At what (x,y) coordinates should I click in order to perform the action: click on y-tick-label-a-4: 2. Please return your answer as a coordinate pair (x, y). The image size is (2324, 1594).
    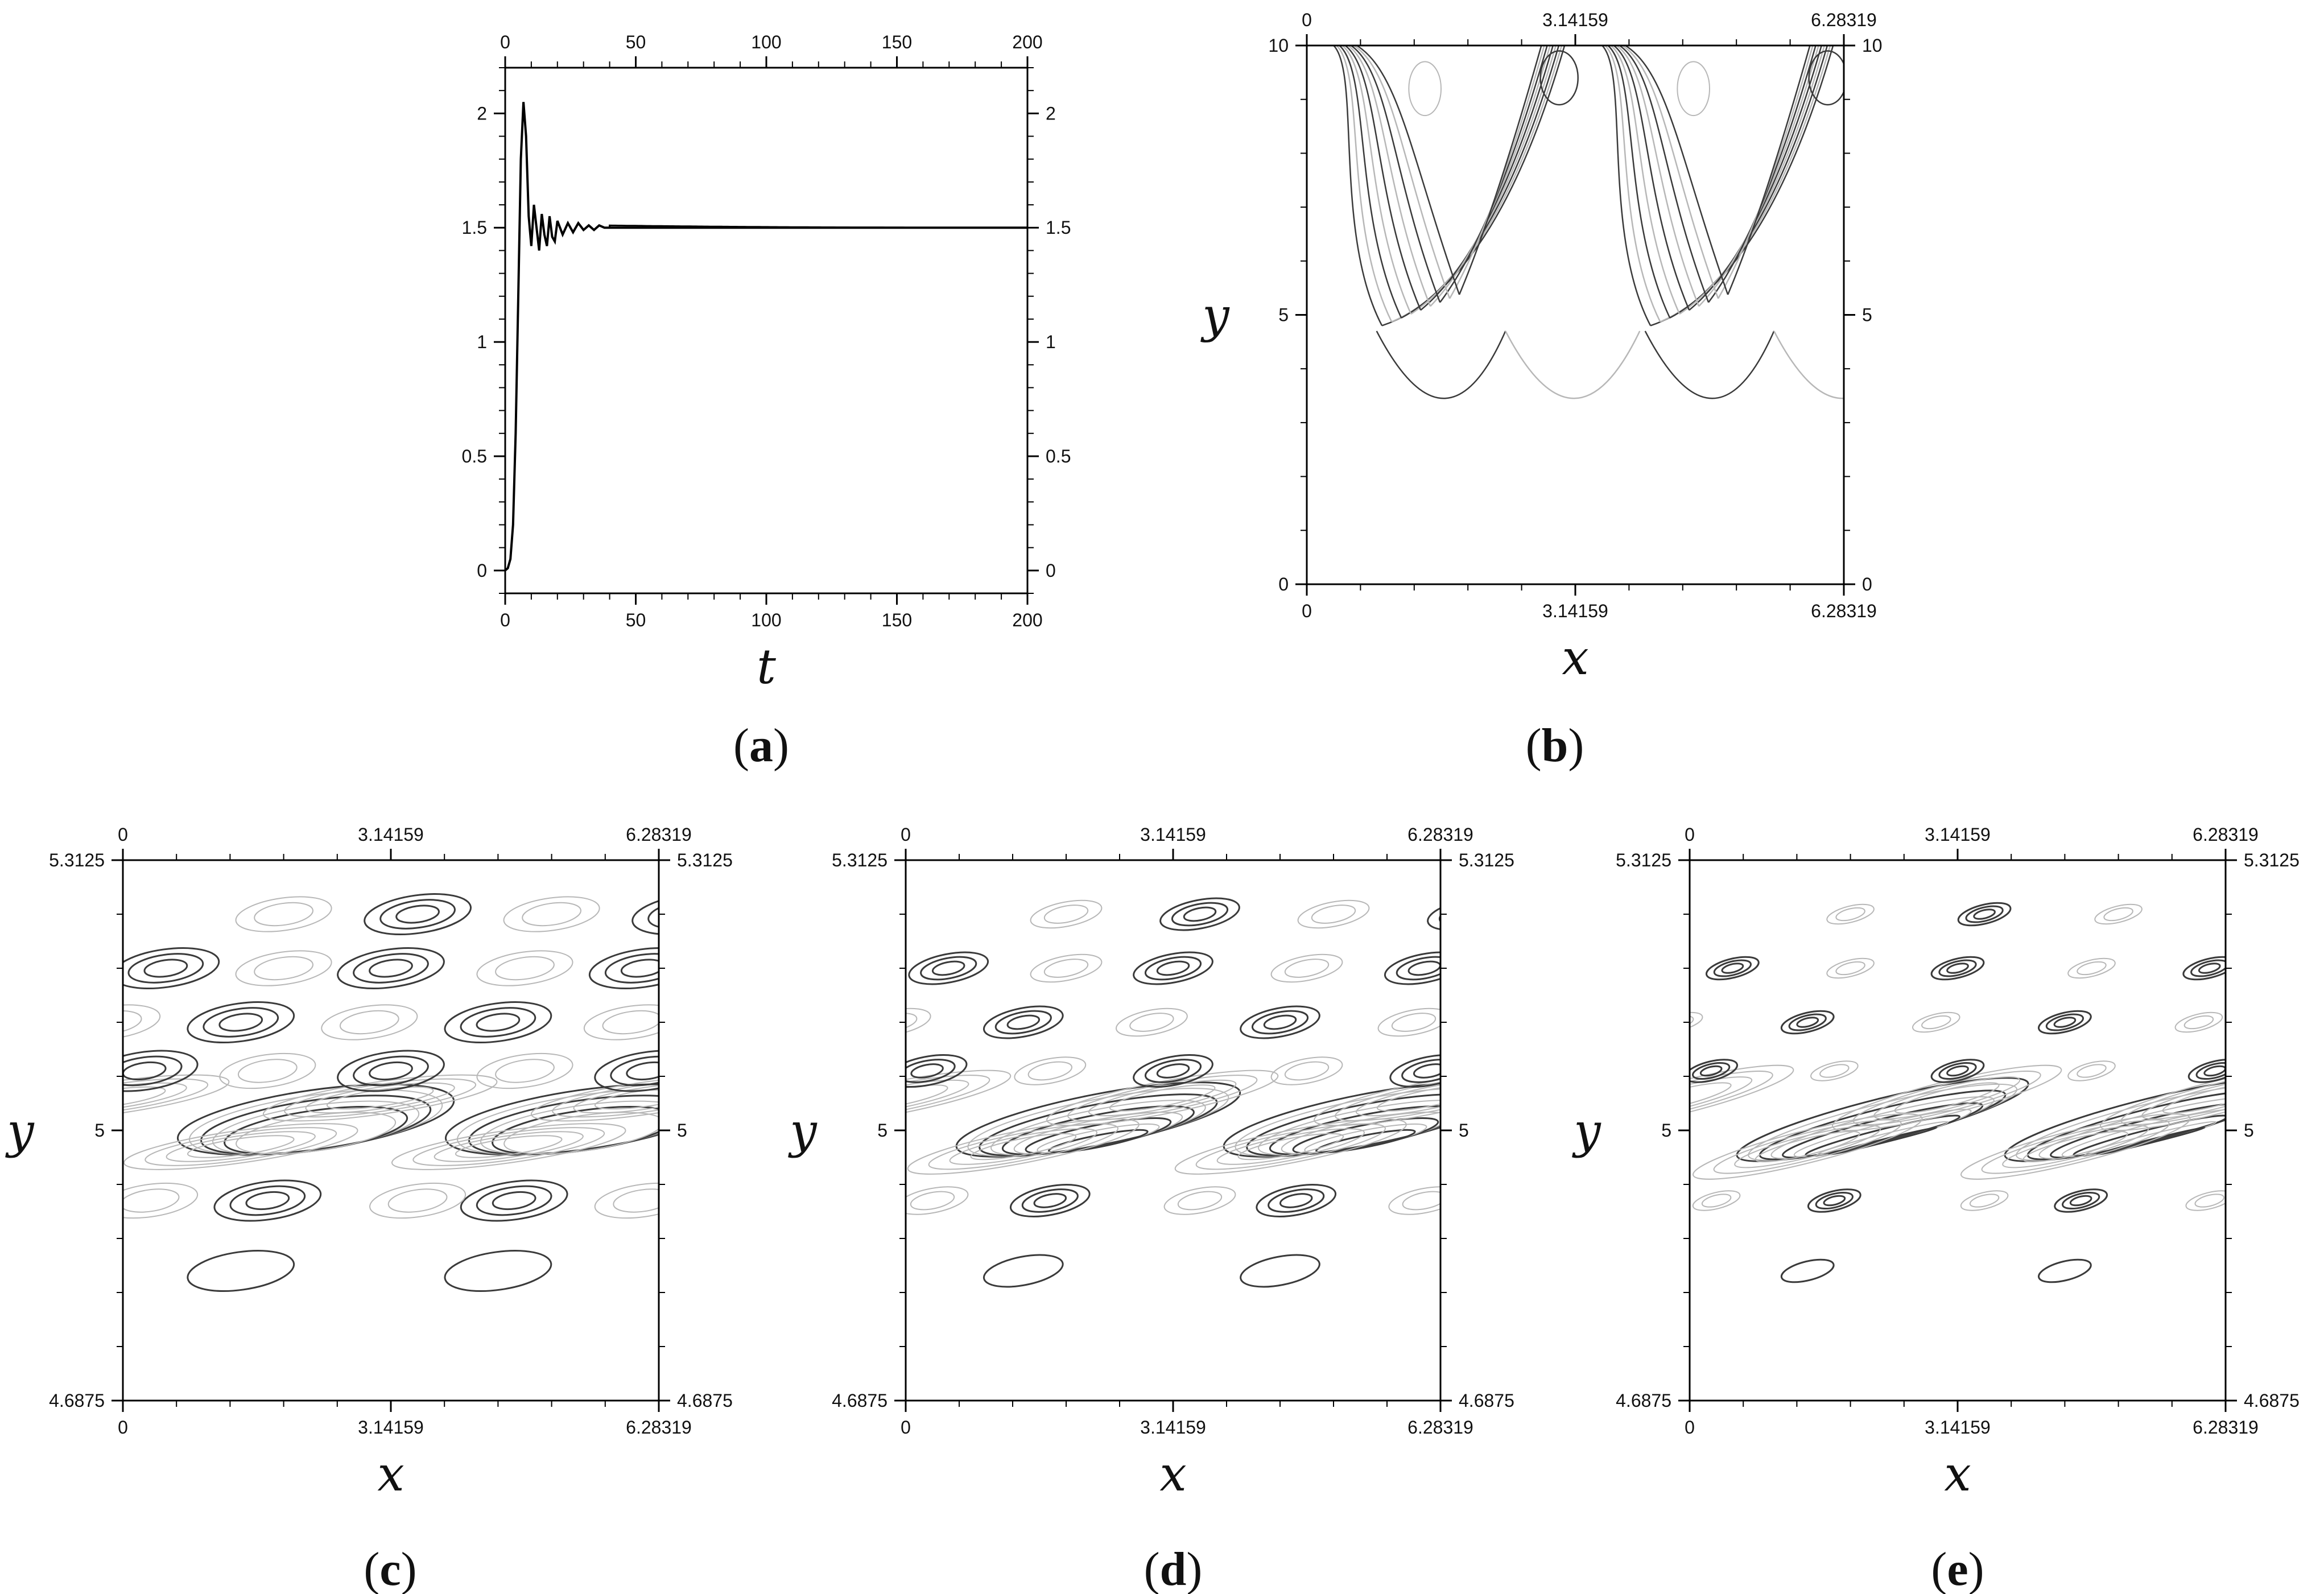
    Looking at the image, I should click on (482, 113).